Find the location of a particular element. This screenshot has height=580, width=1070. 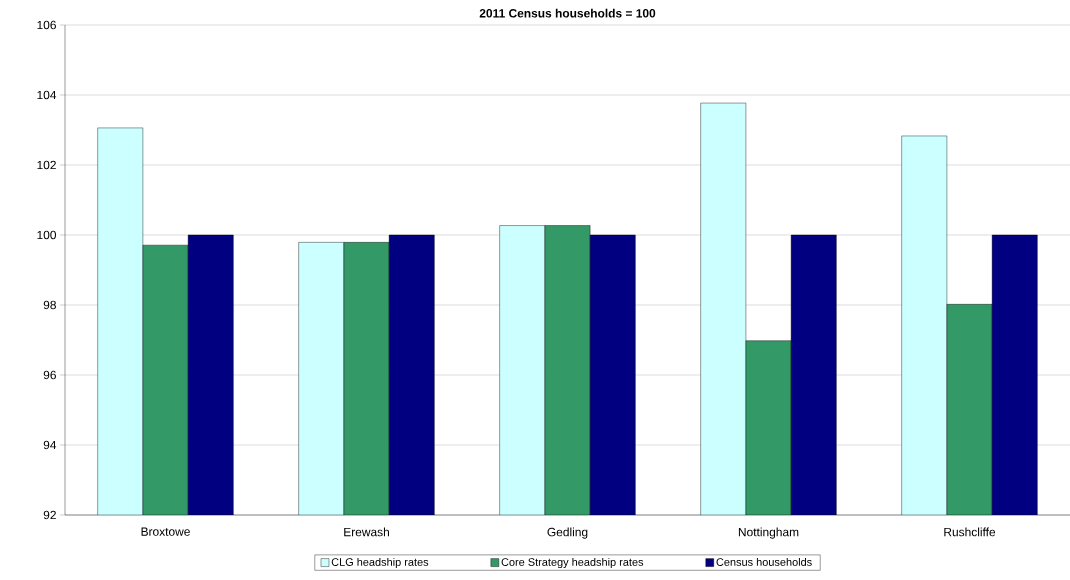

legend-label: CLG headship rates is located at coordinates (380, 563).